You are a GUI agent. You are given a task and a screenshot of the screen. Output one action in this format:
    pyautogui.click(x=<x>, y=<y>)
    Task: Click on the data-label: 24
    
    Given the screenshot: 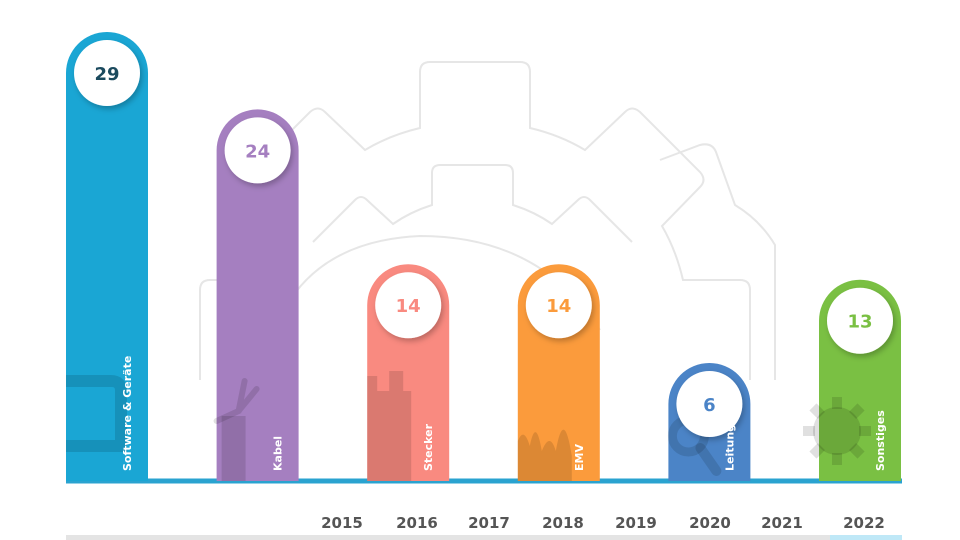 What is the action you would take?
    pyautogui.click(x=257, y=151)
    